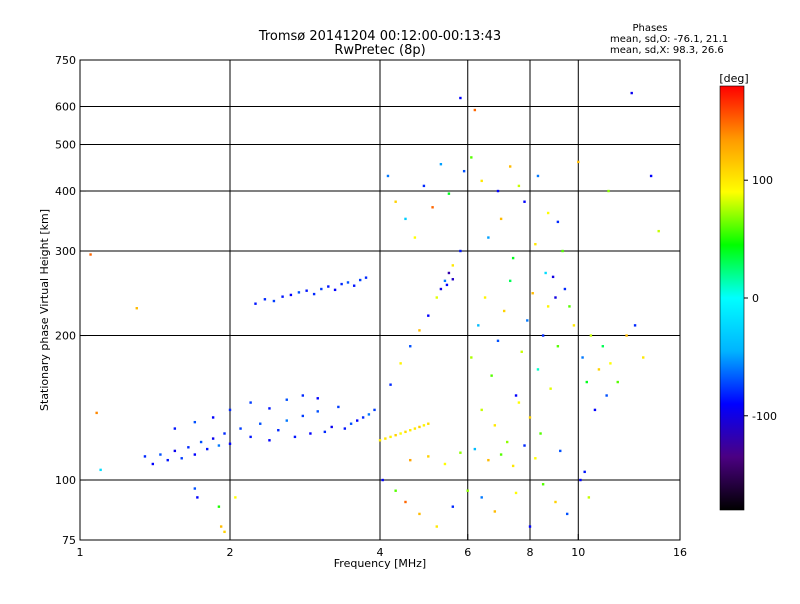  Describe the element at coordinates (44, 310) in the screenshot. I see `y-axis-label: Stationary phase Virtual Height [km]` at that location.